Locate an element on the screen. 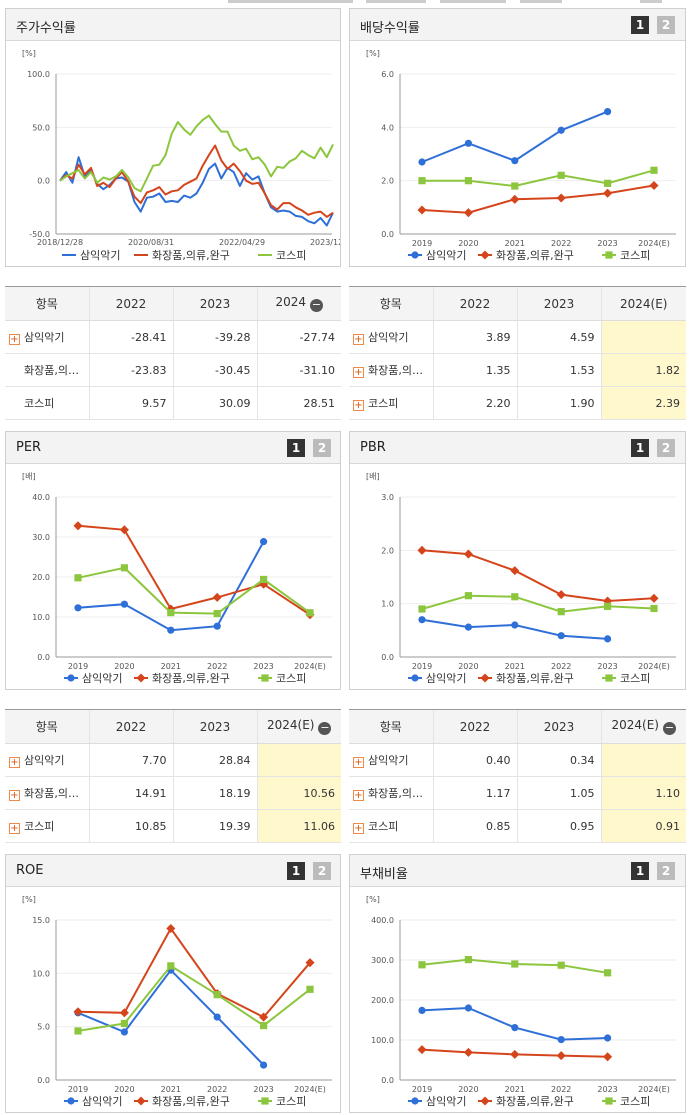 The height and width of the screenshot is (1115, 691). x-tick-label: 2024(E) is located at coordinates (654, 1089).